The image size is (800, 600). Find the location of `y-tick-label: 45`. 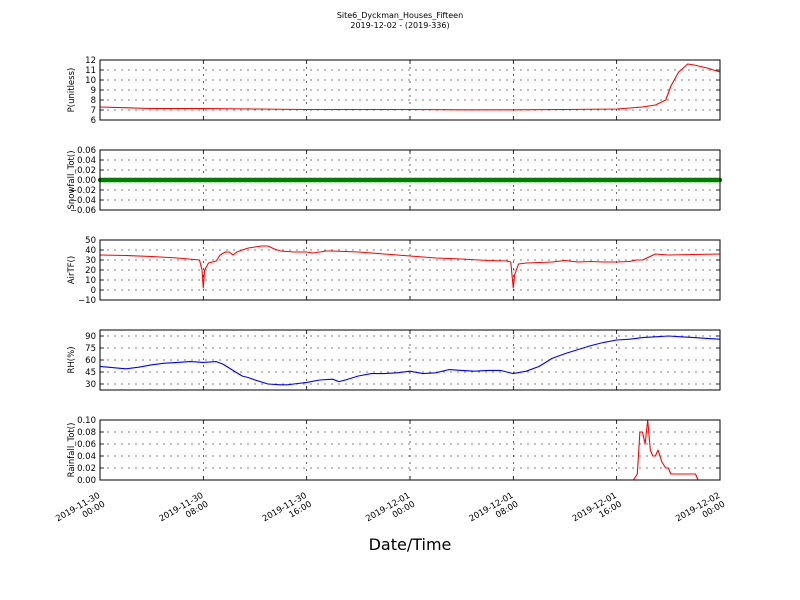

y-tick-label: 45 is located at coordinates (90, 373).